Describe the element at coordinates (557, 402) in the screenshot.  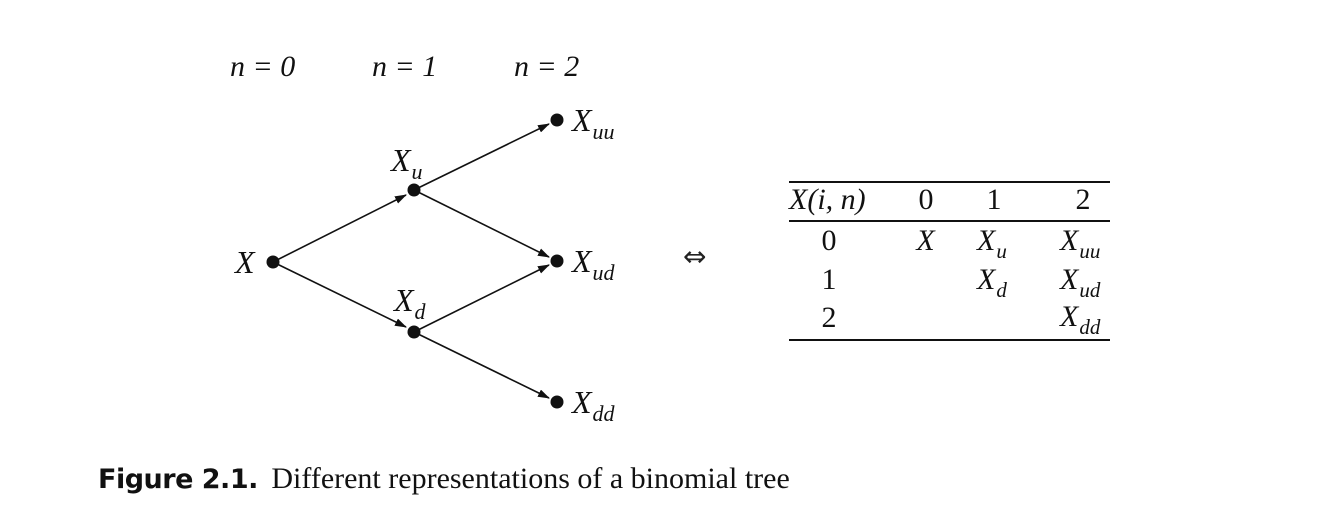
I see `node-dd` at that location.